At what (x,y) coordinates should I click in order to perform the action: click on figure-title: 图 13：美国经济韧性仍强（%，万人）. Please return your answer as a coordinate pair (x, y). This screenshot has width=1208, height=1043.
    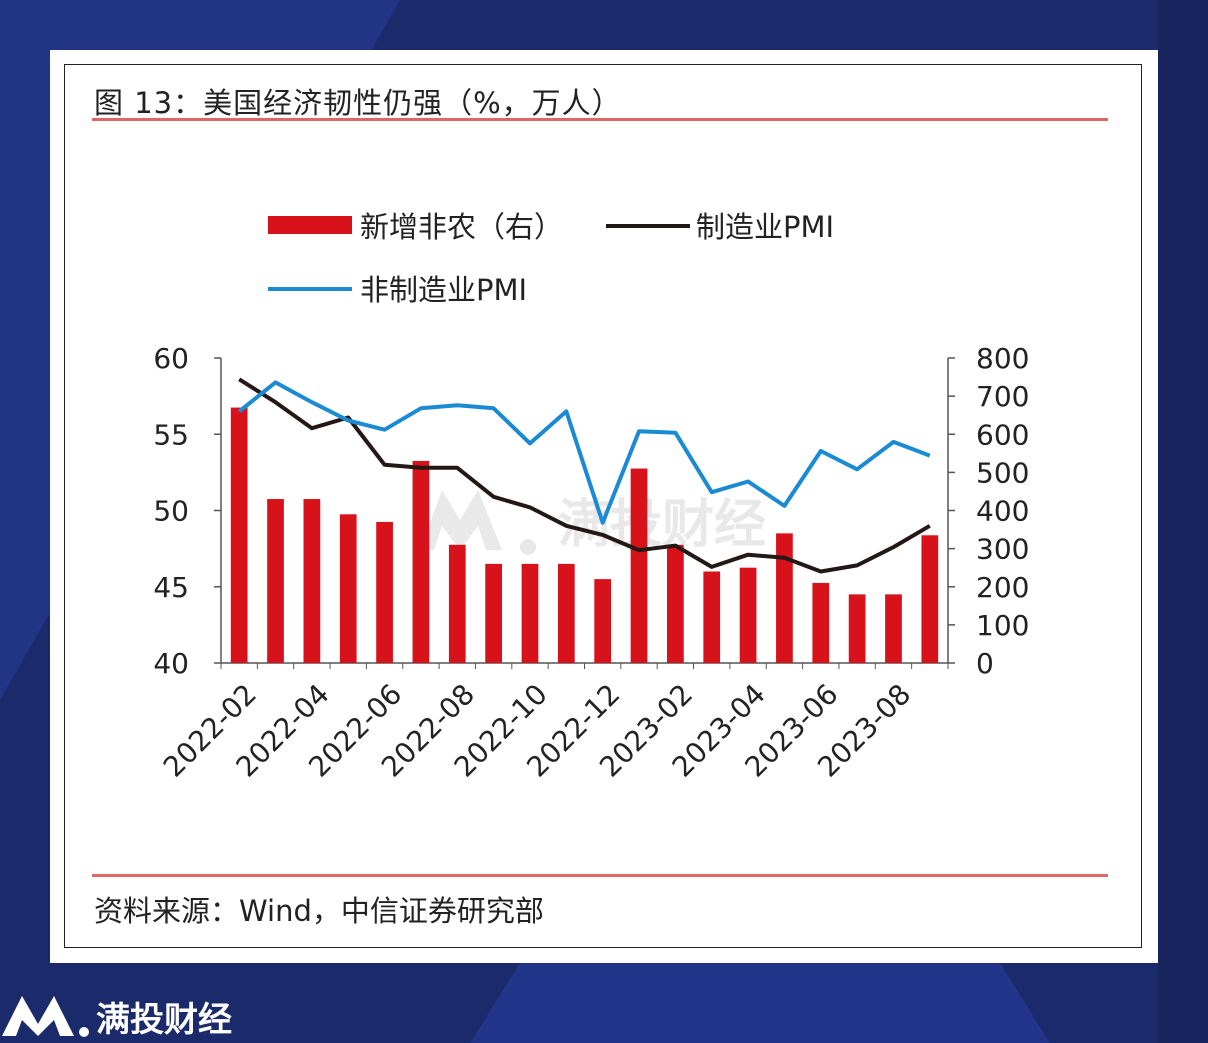
    Looking at the image, I should click on (358, 103).